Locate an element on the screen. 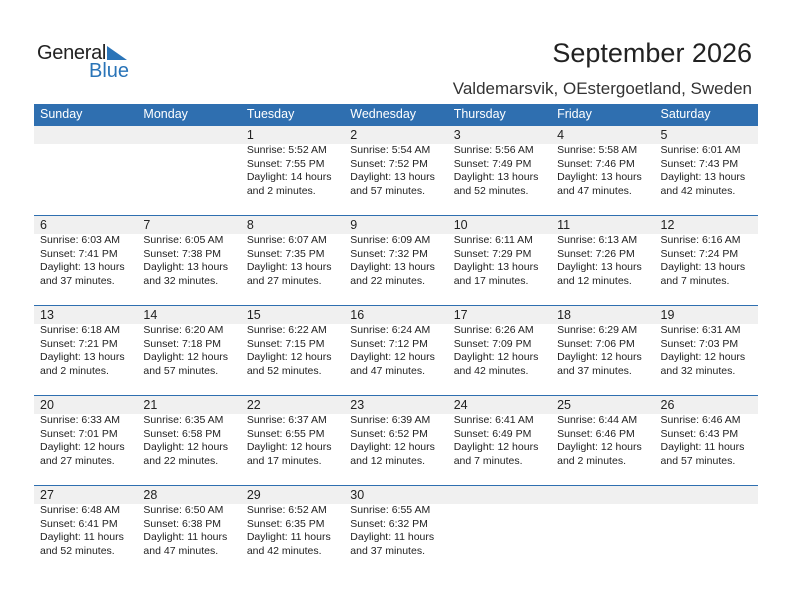 This screenshot has height=612, width=792. sunrise-text: Sunrise: 6:41 AM is located at coordinates (493, 420).